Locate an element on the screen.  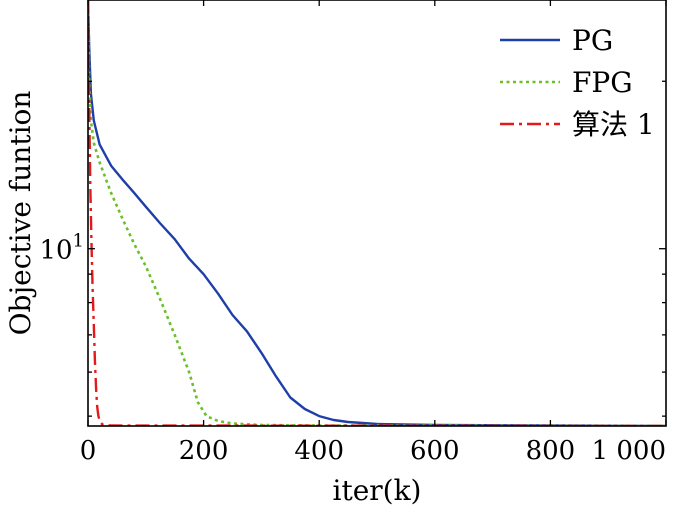
legend: PG FPG 算法 1 is located at coordinates (577, 82).